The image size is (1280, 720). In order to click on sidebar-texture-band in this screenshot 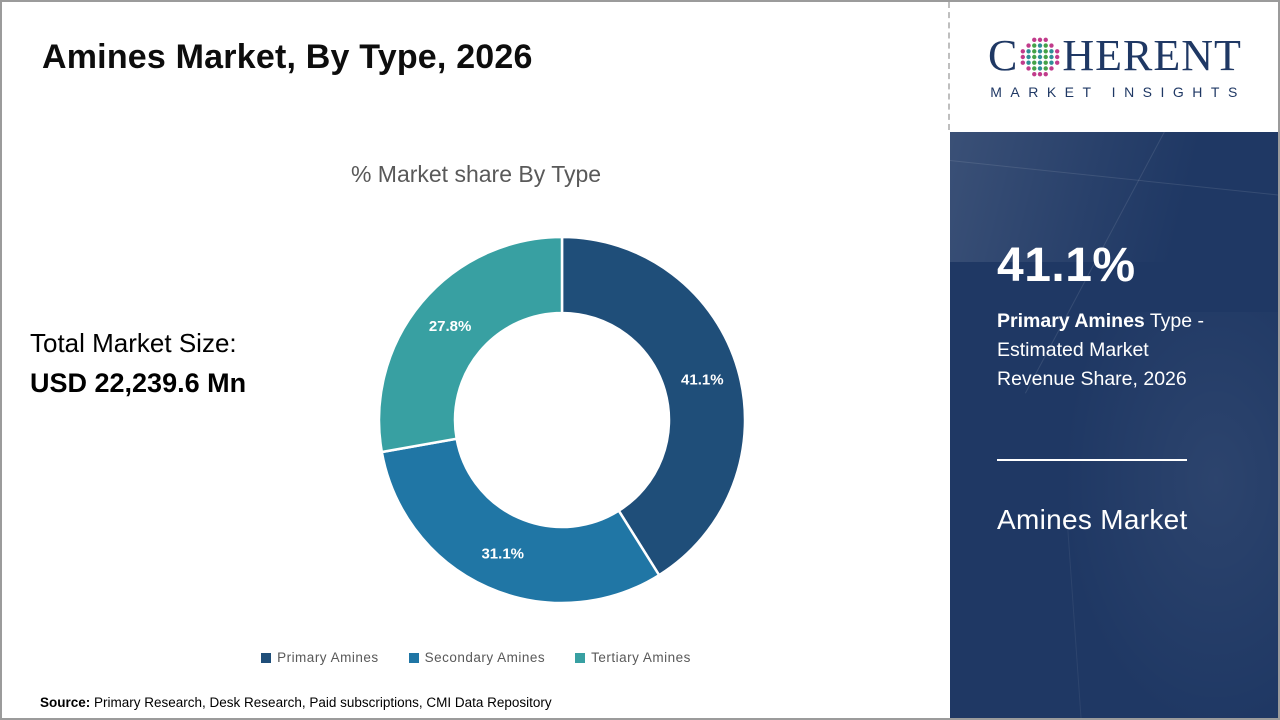, I will do `click(1114, 197)`.